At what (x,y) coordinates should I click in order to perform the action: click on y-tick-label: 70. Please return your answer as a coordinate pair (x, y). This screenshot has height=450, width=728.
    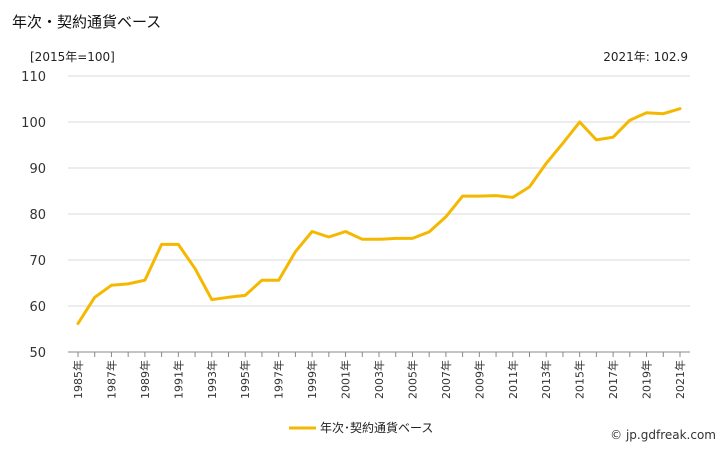
    Looking at the image, I should click on (37, 261).